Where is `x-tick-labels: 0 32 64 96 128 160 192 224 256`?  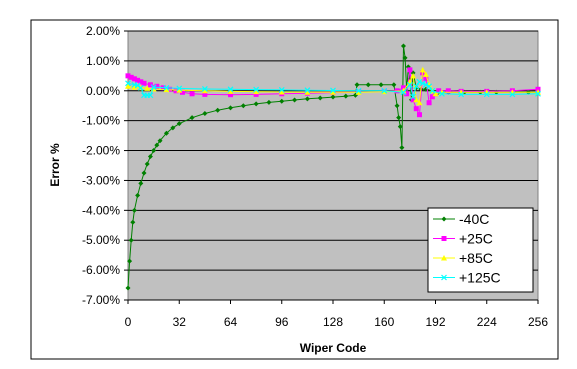 x-tick-labels: 0 32 64 96 128 160 192 224 256 is located at coordinates (337, 322).